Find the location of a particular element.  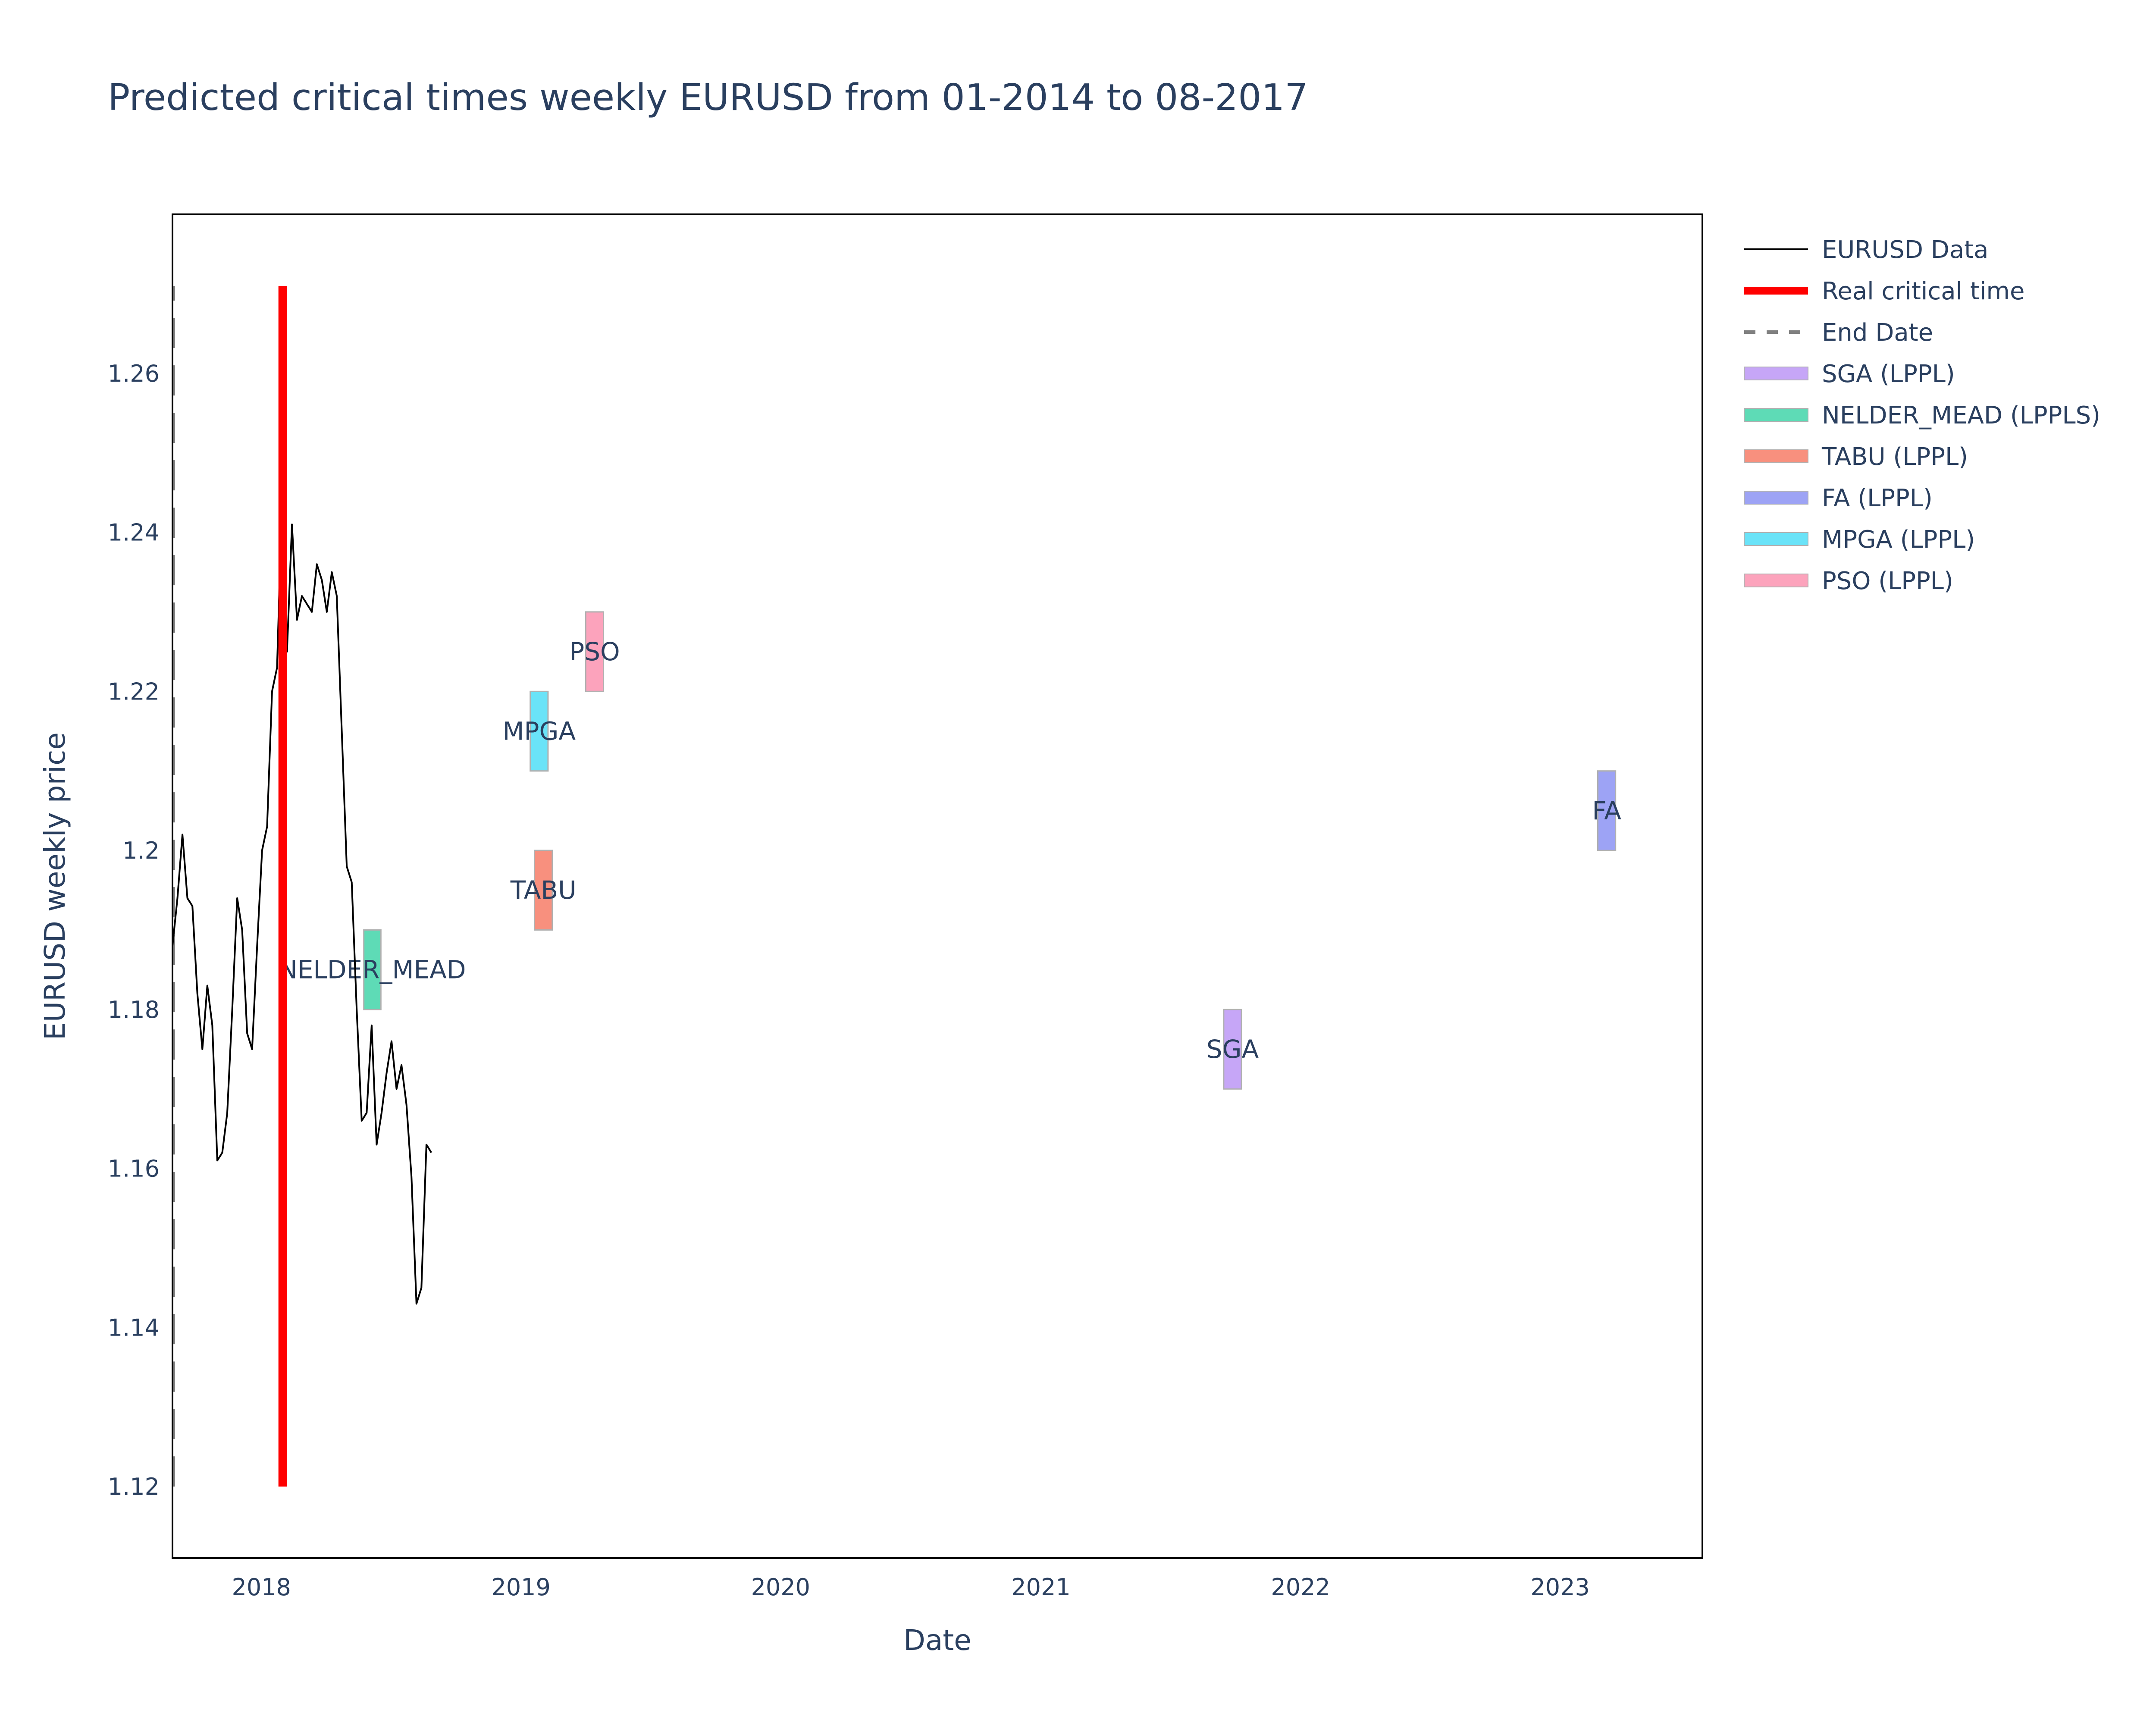

legend-entry: MPGA (LPPL) is located at coordinates (1898, 540).